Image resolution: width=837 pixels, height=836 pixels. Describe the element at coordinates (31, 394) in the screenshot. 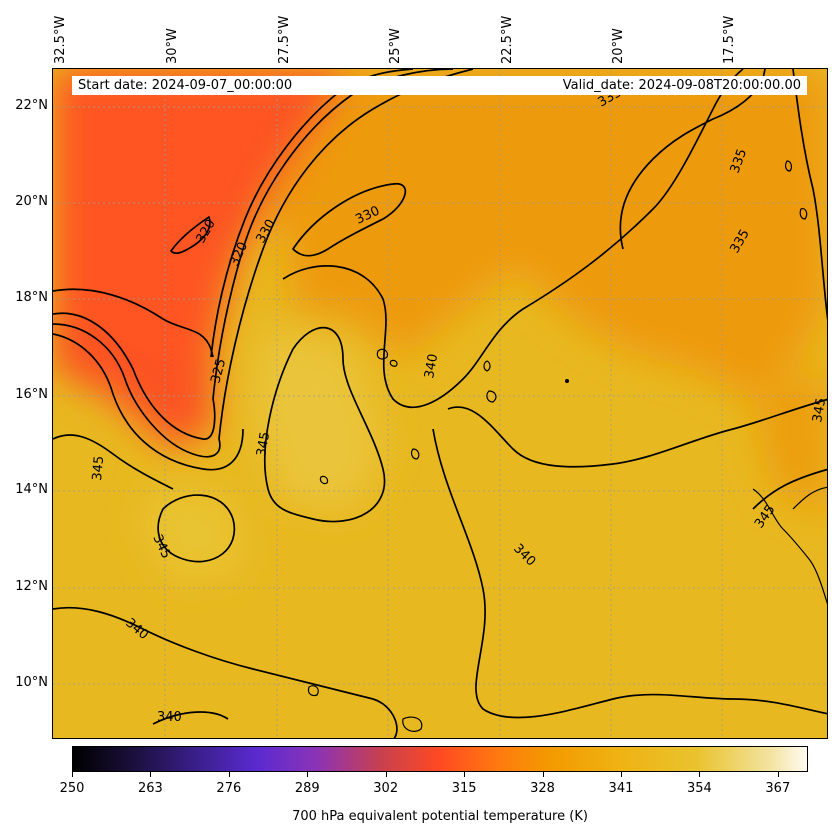

I see `lat-label-16n: 16°N` at that location.